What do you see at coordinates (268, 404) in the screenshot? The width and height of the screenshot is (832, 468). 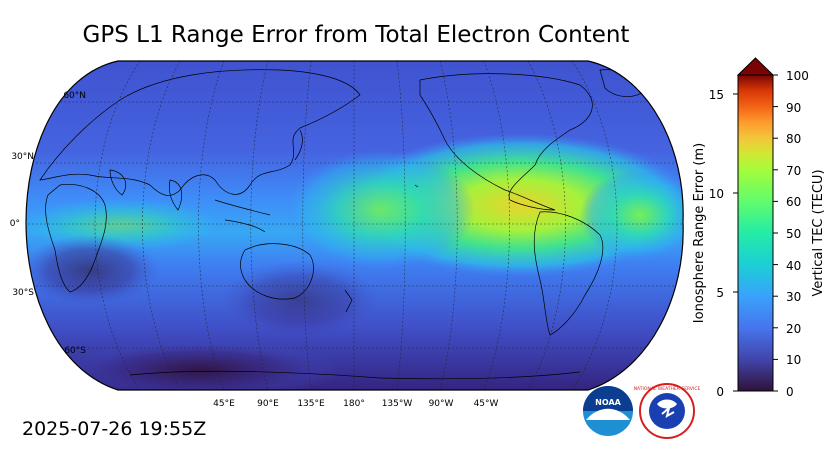 I see `lon-label: 90°E` at bounding box center [268, 404].